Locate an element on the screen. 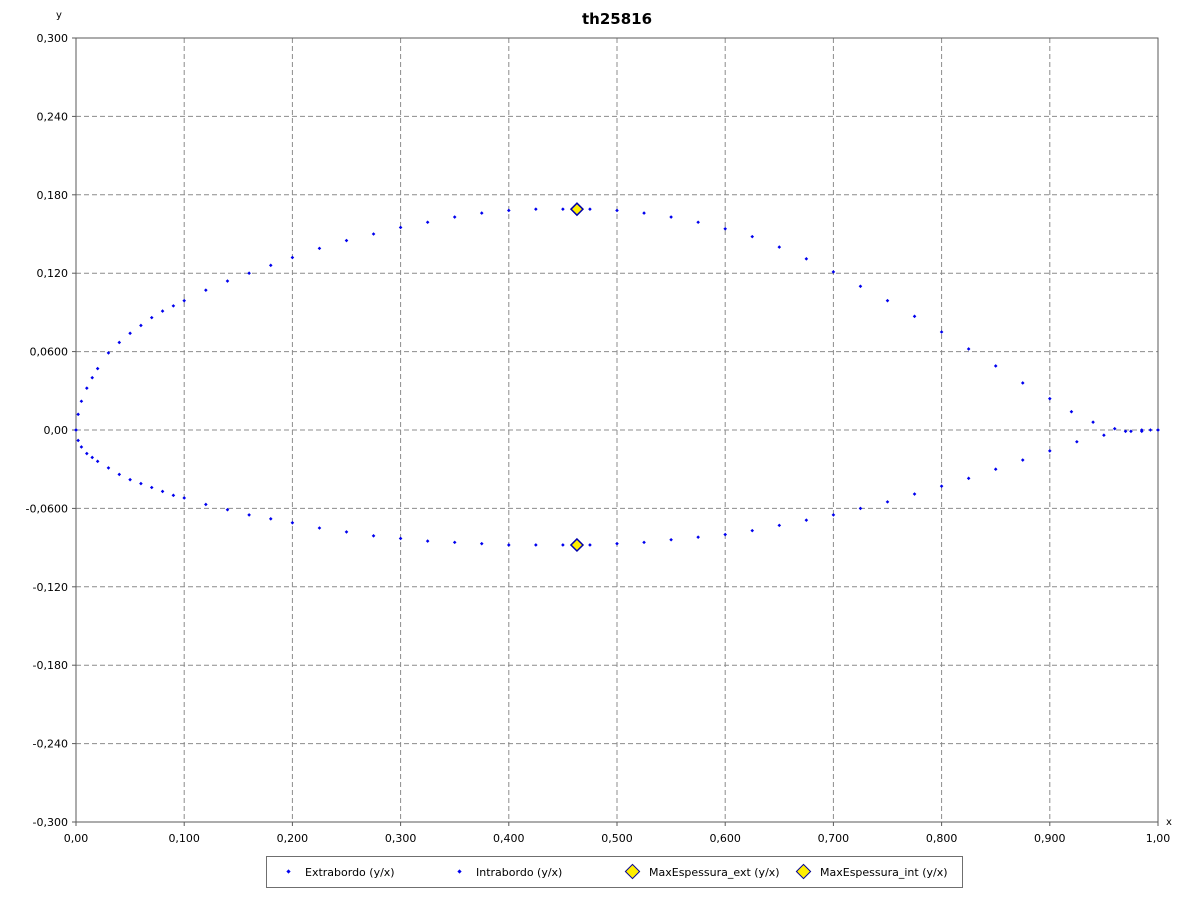  y-axis-label: y is located at coordinates (59, 15).